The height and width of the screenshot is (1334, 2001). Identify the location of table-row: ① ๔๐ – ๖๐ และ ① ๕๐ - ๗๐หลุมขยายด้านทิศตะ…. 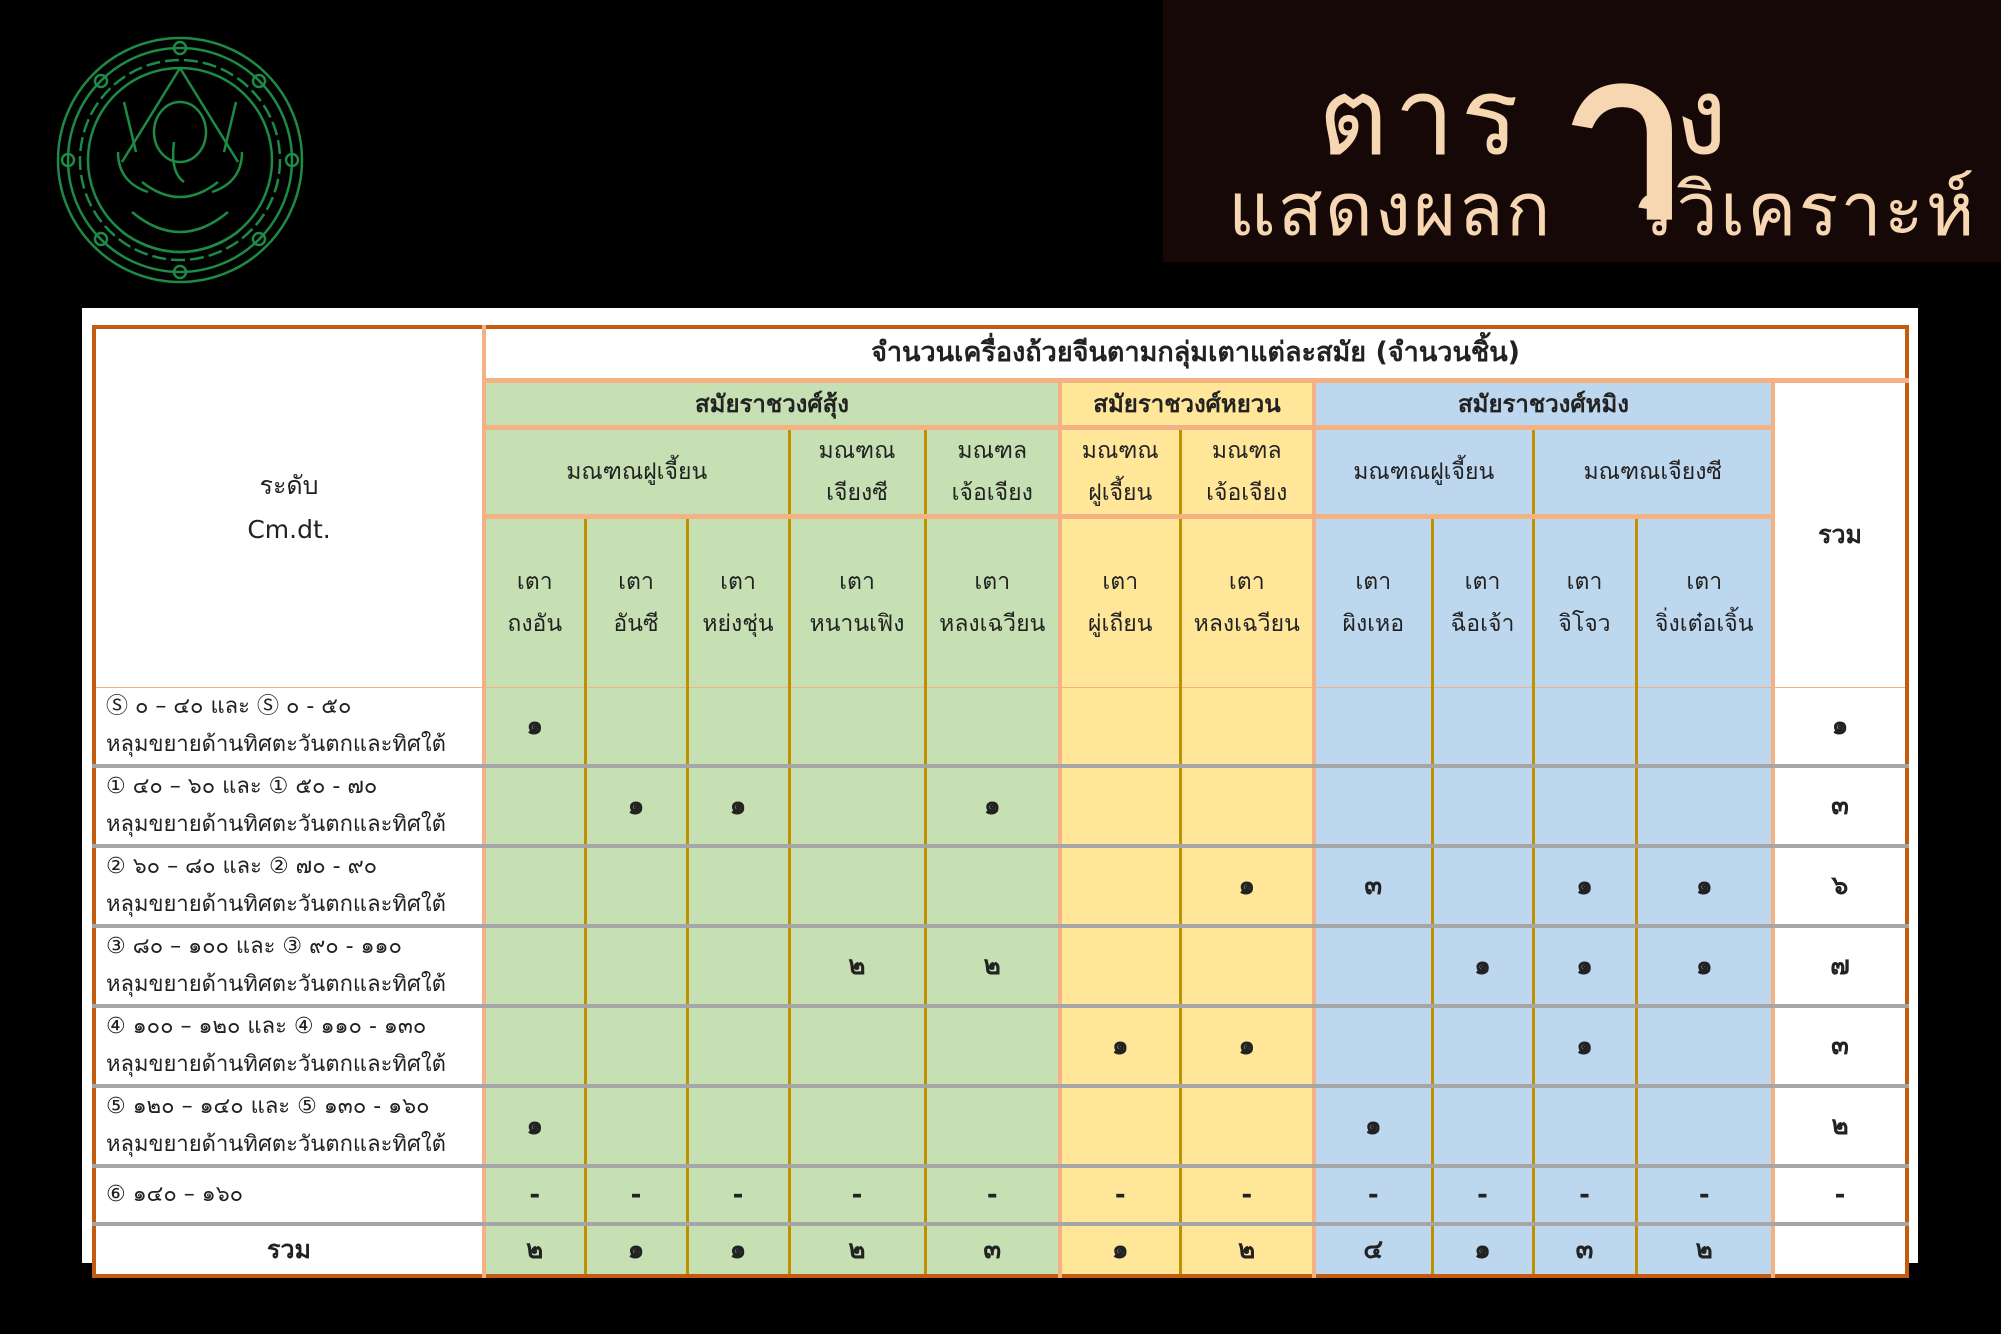
(1000, 806).